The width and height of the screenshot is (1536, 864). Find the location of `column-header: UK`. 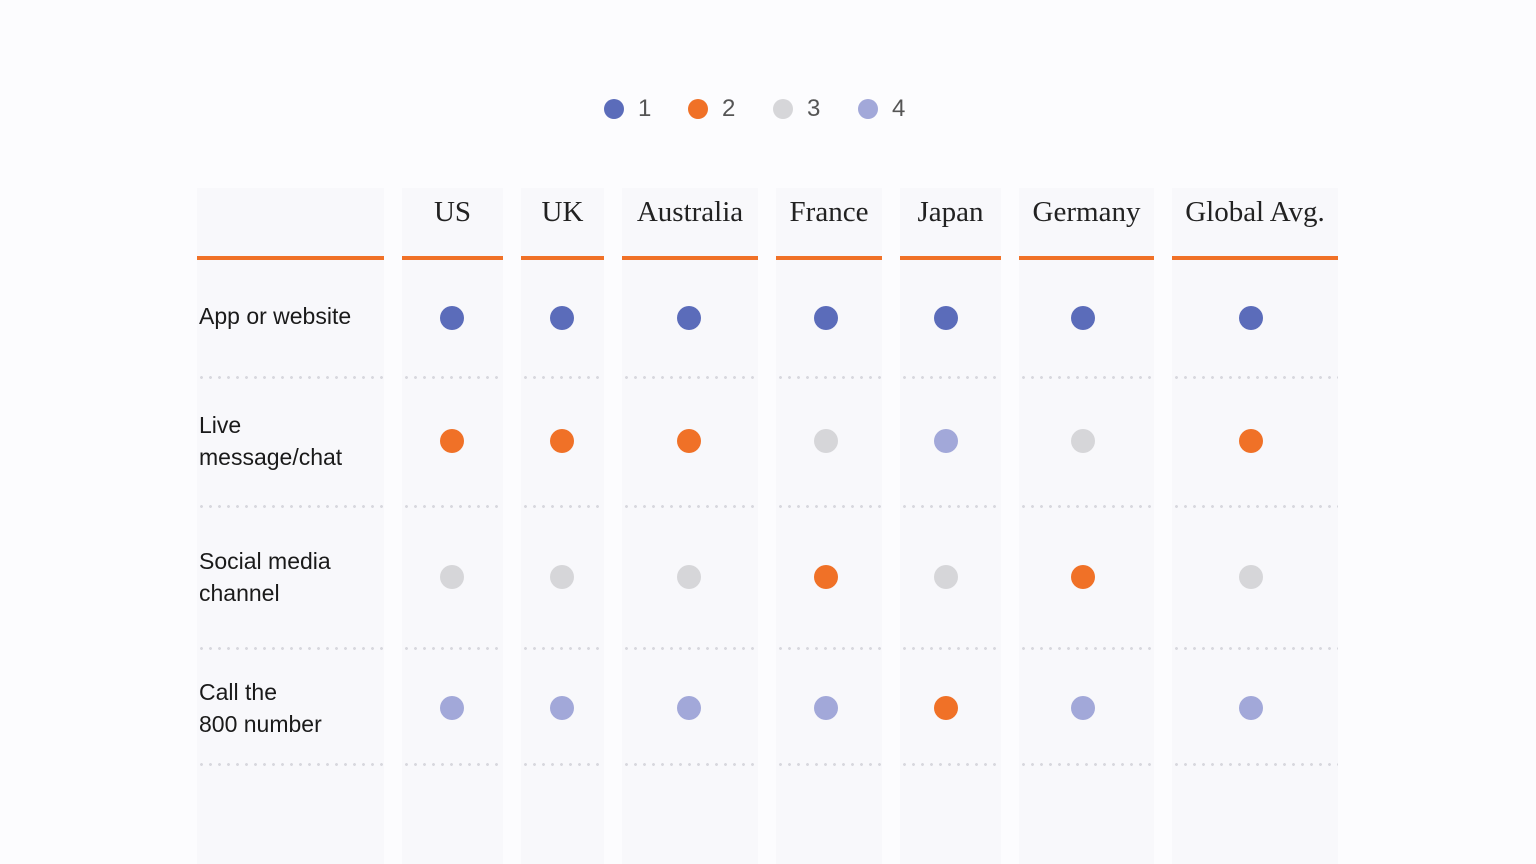

column-header: UK is located at coordinates (562, 212).